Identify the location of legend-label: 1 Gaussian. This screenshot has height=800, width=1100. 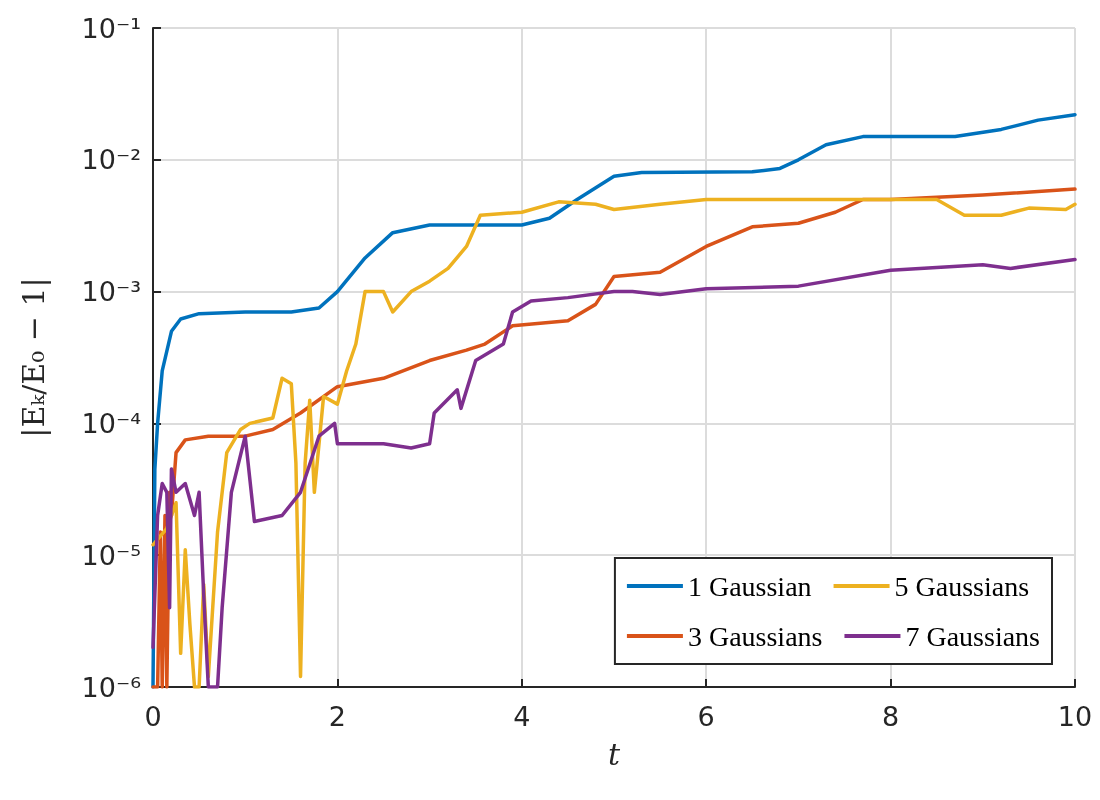
(749, 586).